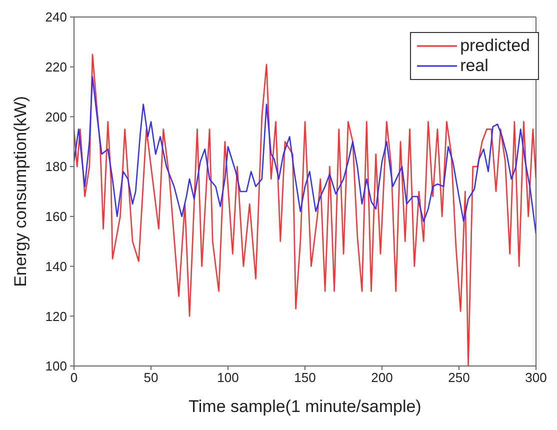  Describe the element at coordinates (459, 378) in the screenshot. I see `x-tick-label: 250` at that location.